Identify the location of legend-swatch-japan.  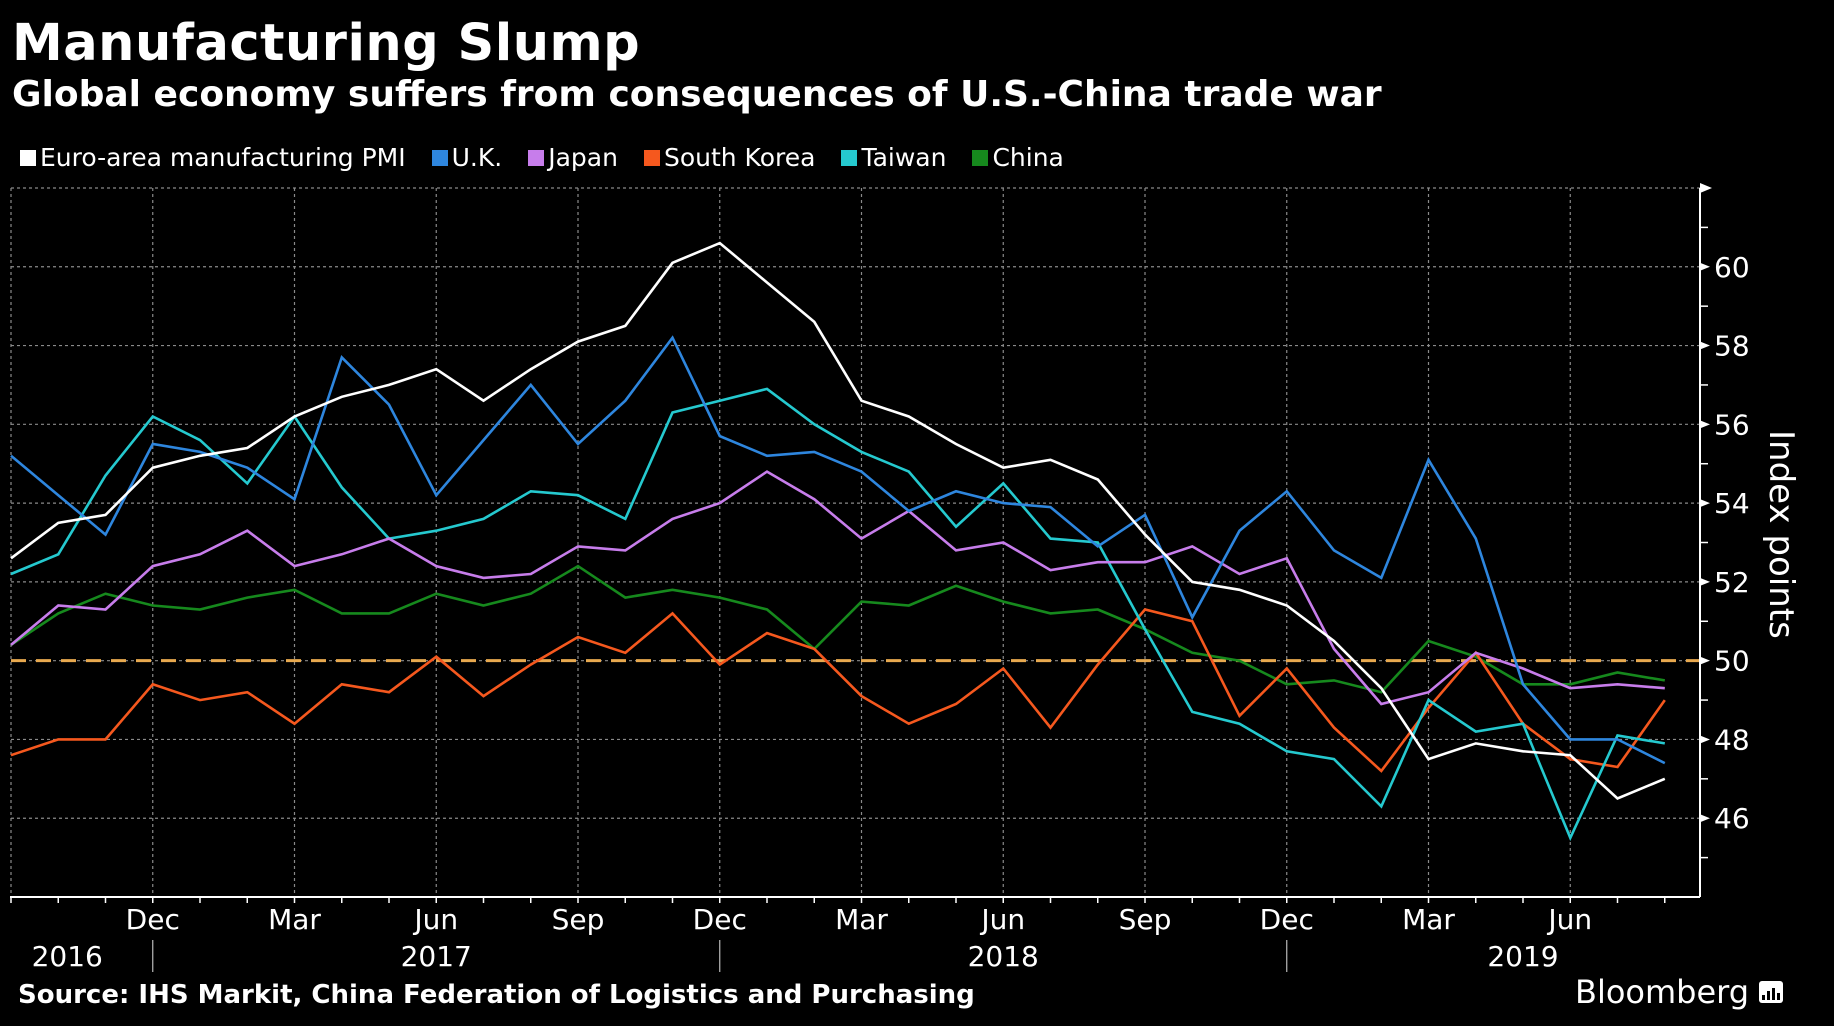
(536, 157).